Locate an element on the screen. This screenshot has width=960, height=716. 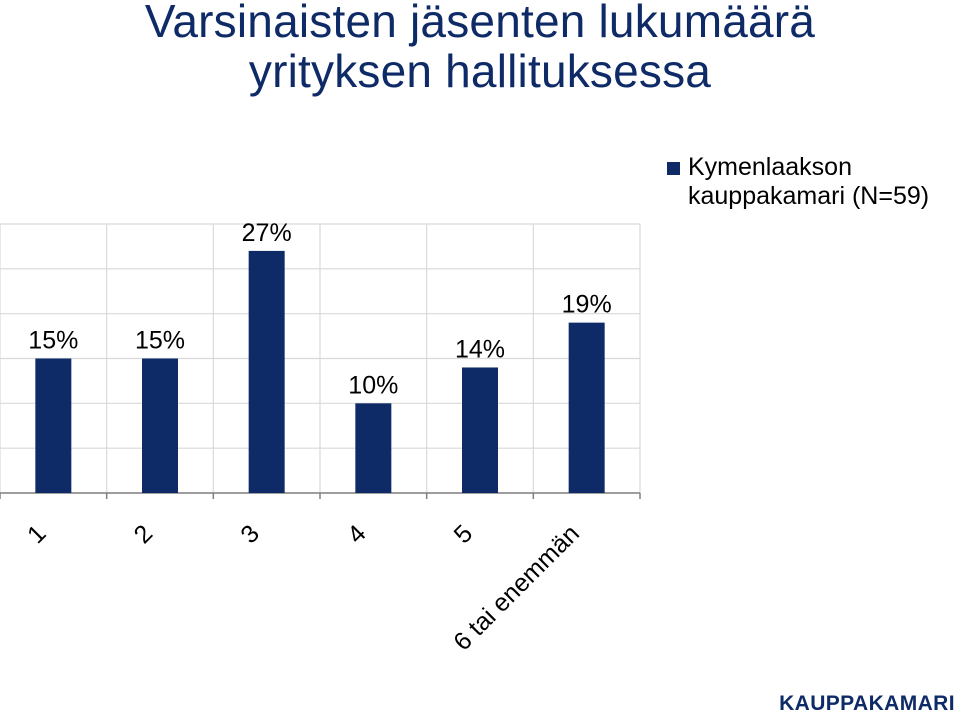
data-label: 14% is located at coordinates (480, 349).